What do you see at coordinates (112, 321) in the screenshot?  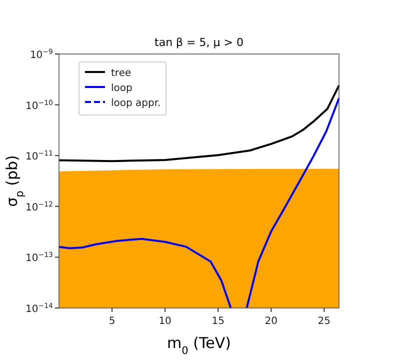 I see `x-tick-label: 5` at bounding box center [112, 321].